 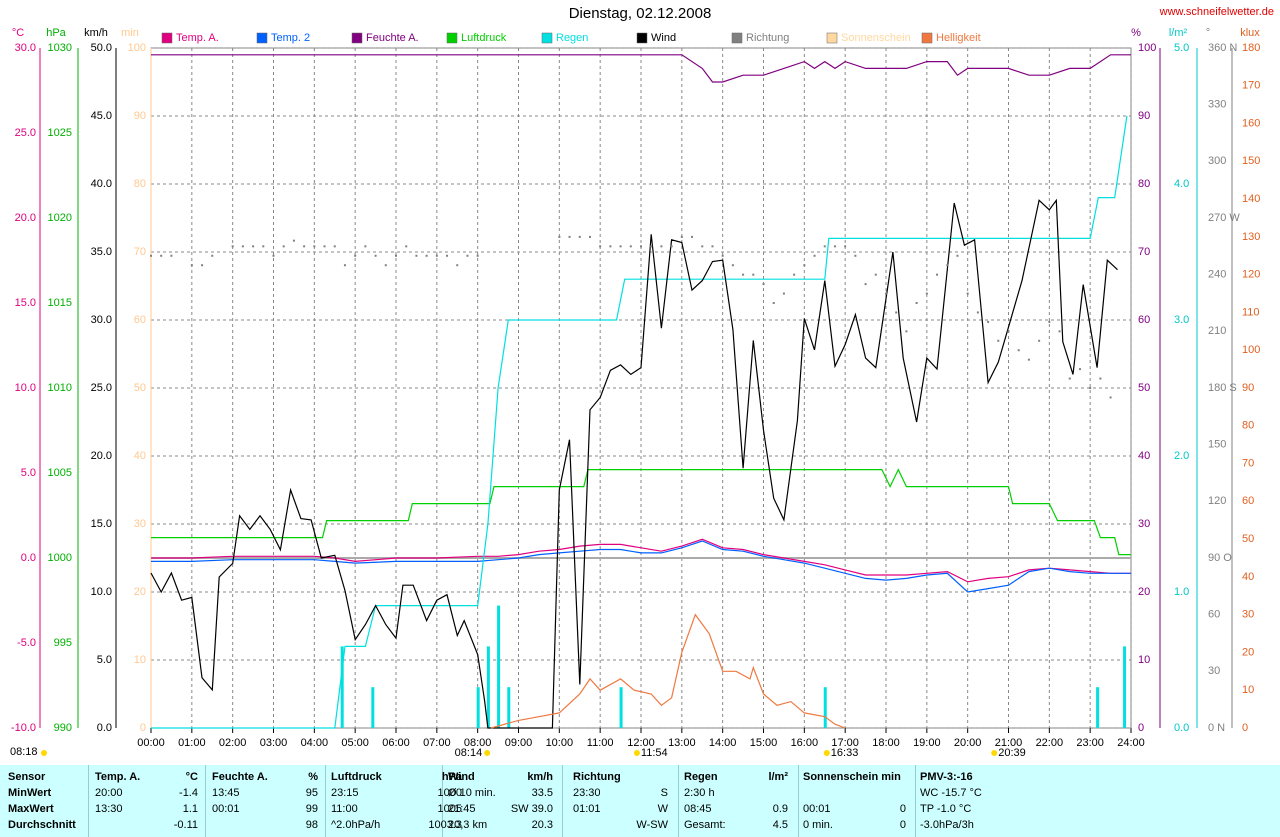 I want to click on event-label: 20:39, so click(x=1012, y=753).